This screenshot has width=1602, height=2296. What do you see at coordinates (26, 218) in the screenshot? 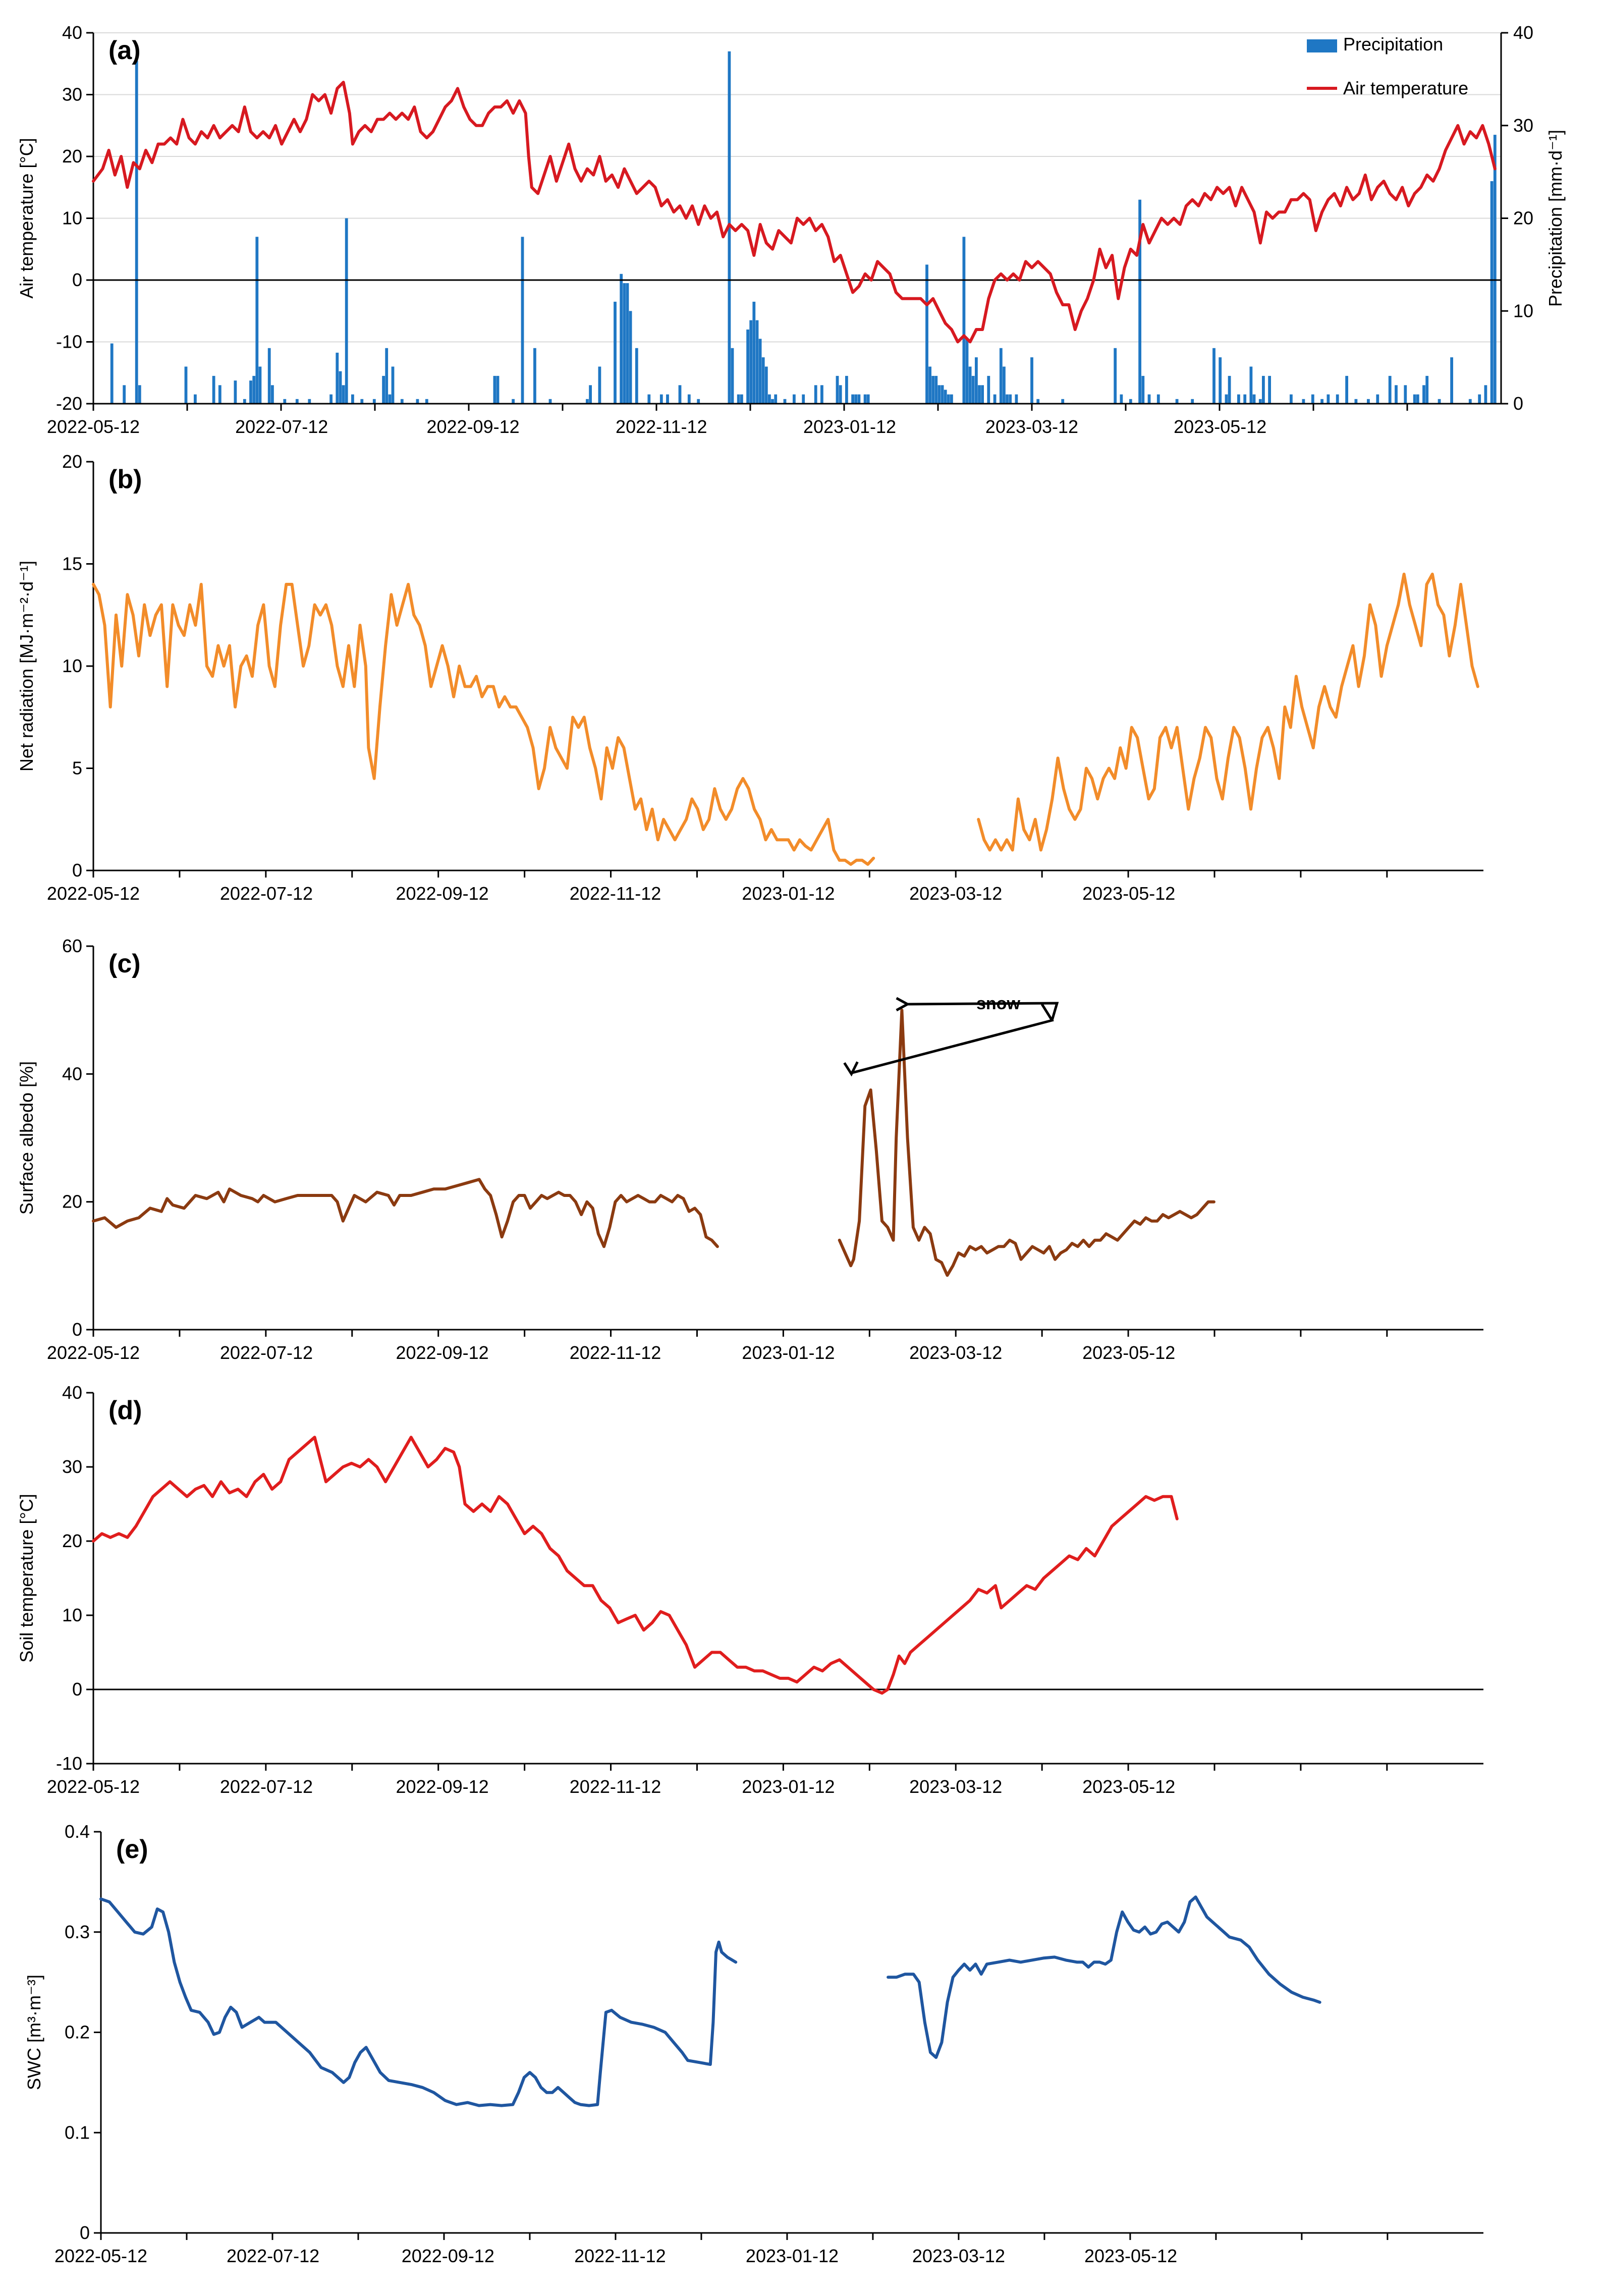
I see `y-axis-title: Air temperature [°C]` at bounding box center [26, 218].